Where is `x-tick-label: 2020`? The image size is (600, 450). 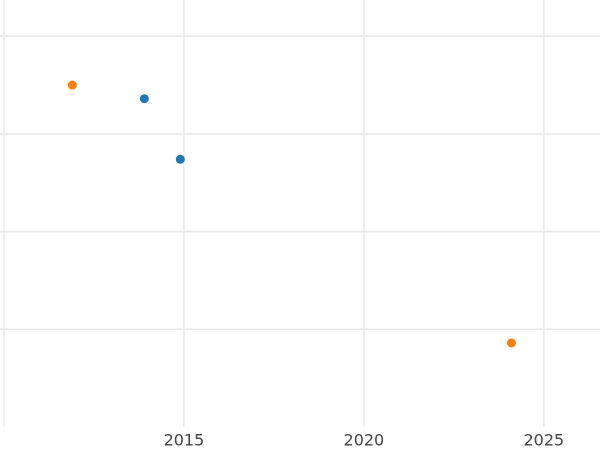 x-tick-label: 2020 is located at coordinates (364, 440).